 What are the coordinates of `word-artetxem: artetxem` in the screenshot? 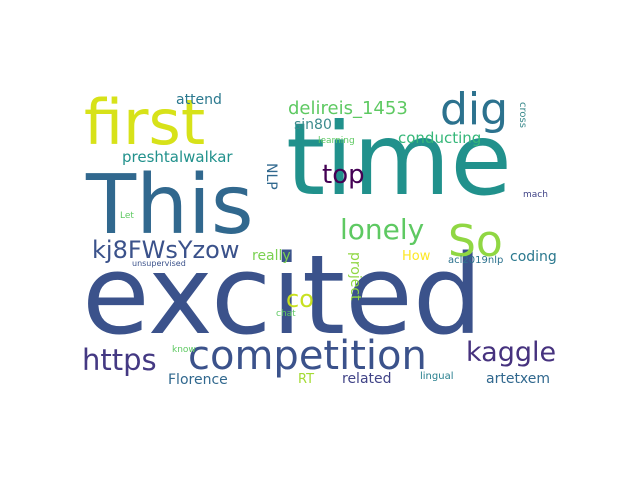 It's located at (518, 379).